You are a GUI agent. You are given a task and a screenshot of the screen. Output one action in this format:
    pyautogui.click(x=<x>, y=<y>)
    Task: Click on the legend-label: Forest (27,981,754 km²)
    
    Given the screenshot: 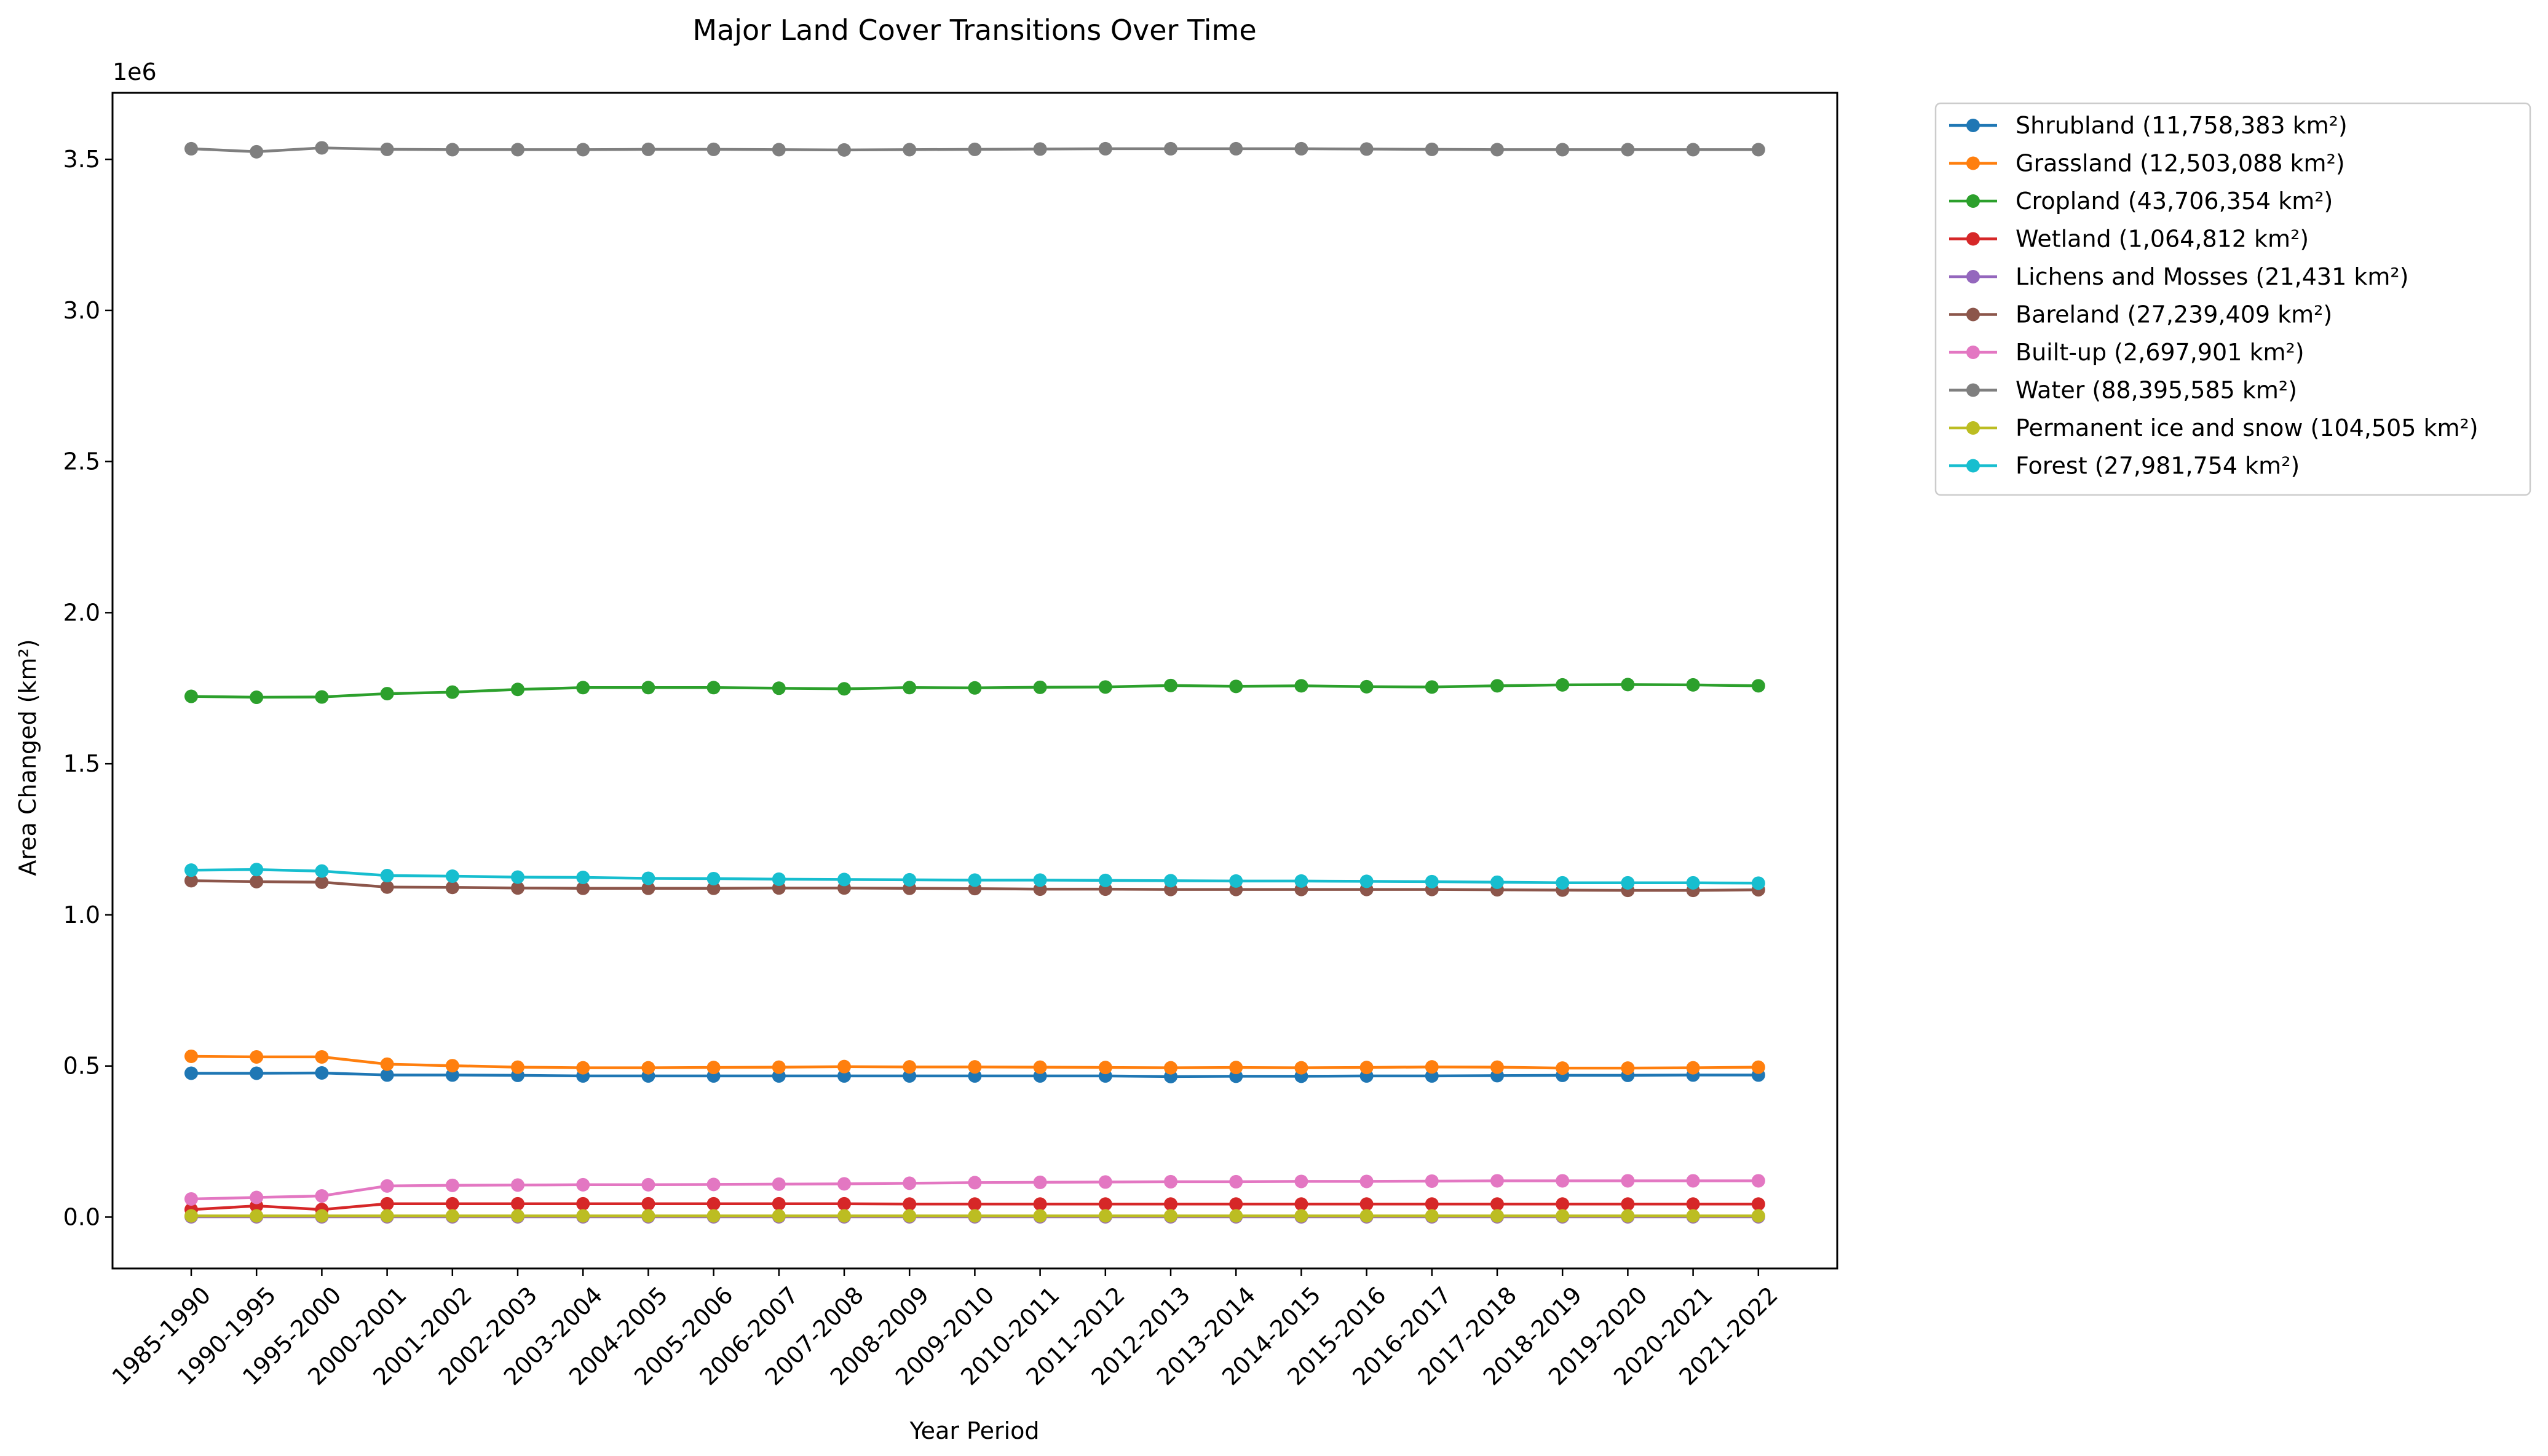 What is the action you would take?
    pyautogui.click(x=2158, y=467)
    